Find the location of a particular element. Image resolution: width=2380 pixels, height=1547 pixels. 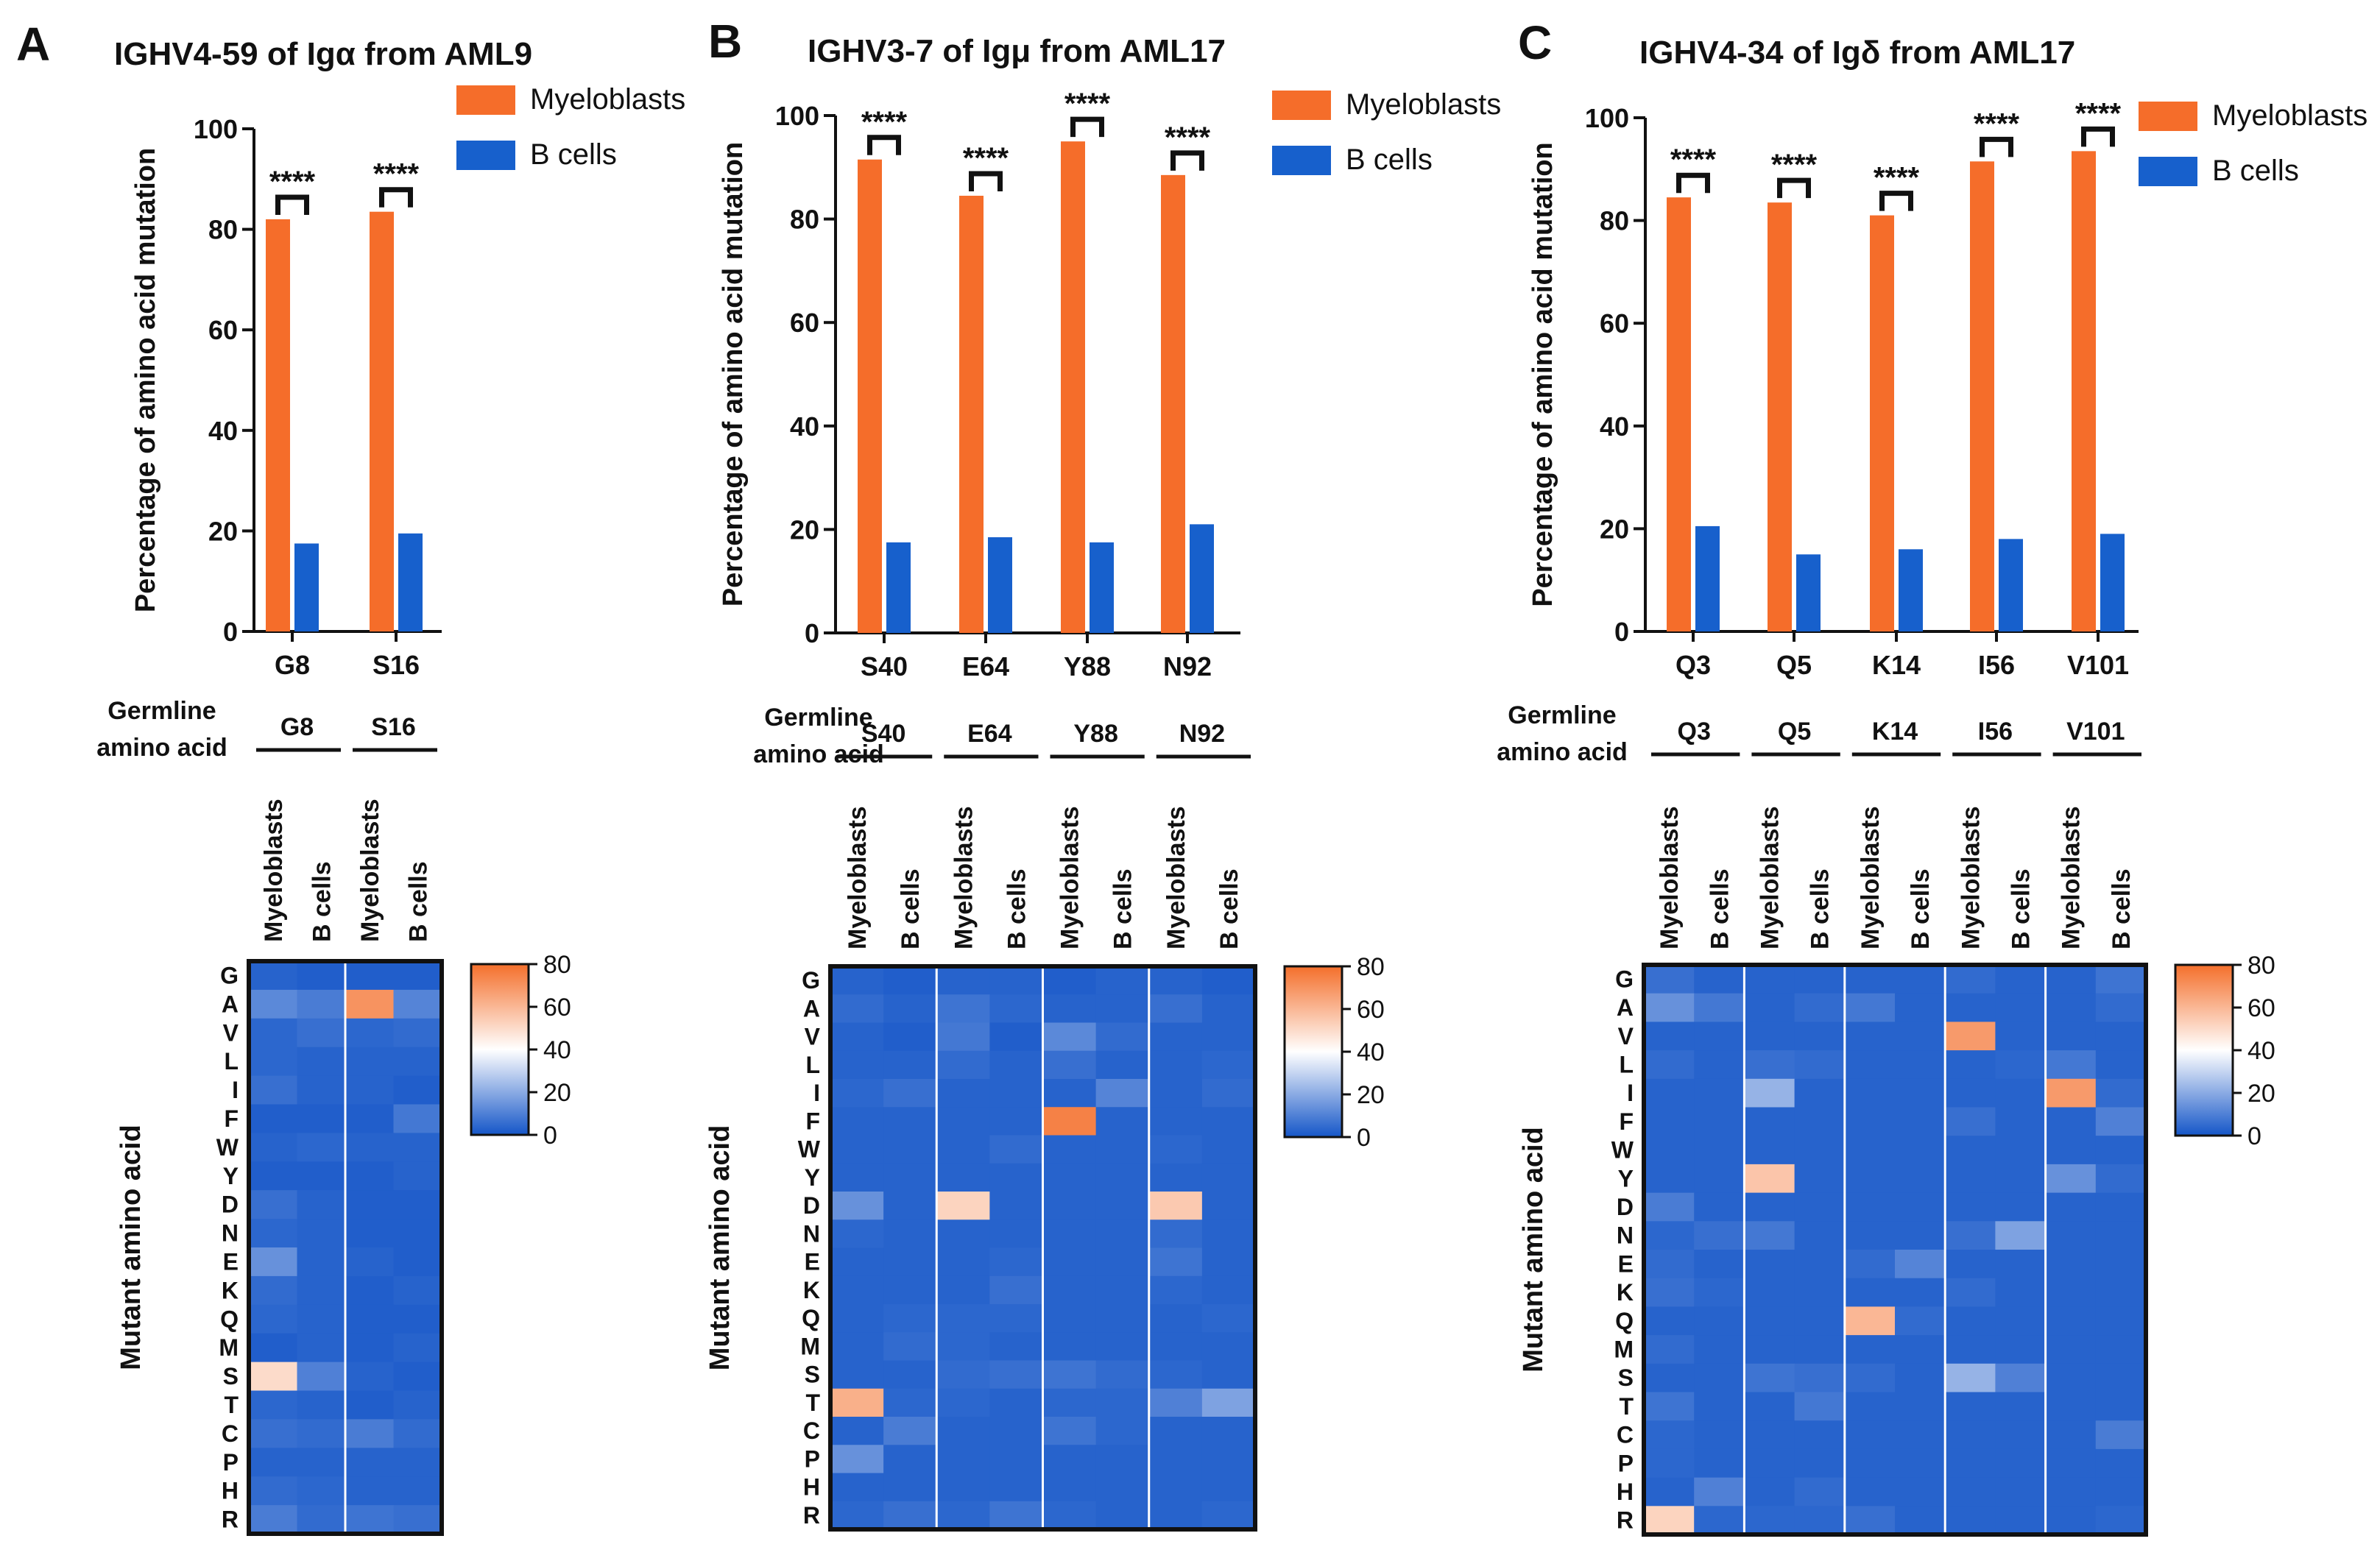

heatmap-row-label: T is located at coordinates (812, 1403).